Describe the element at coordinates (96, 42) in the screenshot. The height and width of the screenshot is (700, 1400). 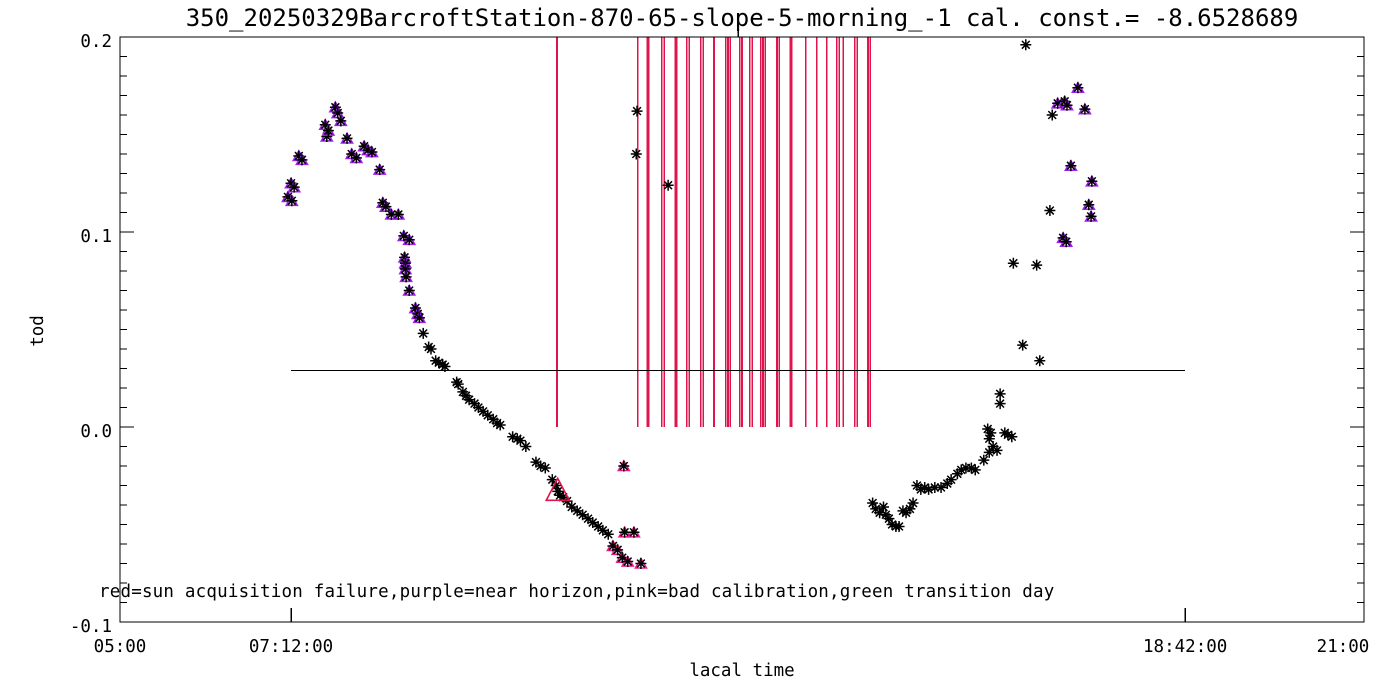
I see `y-tick-label: 0.2` at that location.